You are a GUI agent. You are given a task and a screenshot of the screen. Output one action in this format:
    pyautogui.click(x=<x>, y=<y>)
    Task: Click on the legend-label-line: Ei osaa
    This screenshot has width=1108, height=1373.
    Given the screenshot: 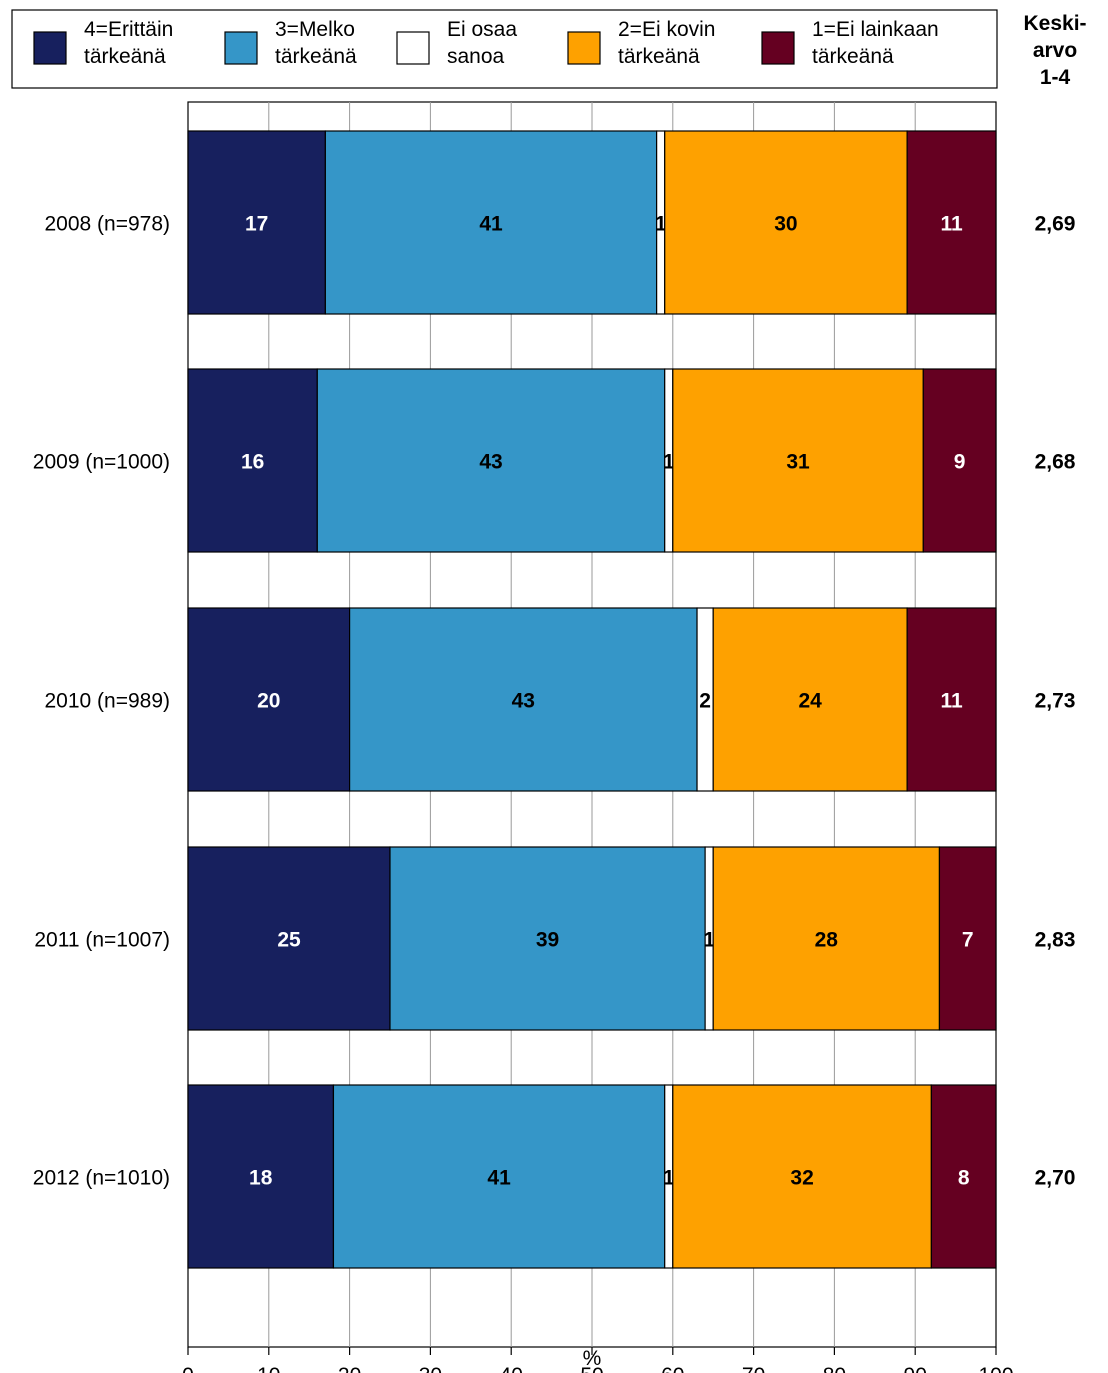 What is the action you would take?
    pyautogui.click(x=482, y=29)
    